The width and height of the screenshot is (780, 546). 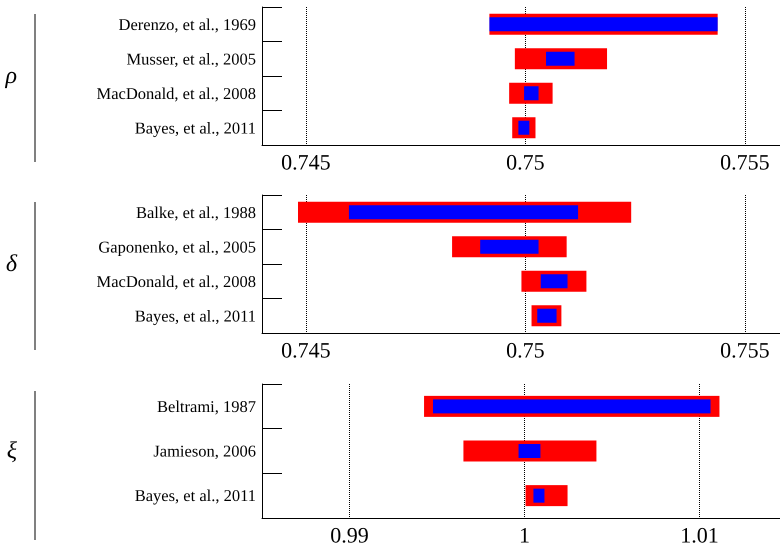 I want to click on x-tick-label: 1, so click(x=524, y=534).